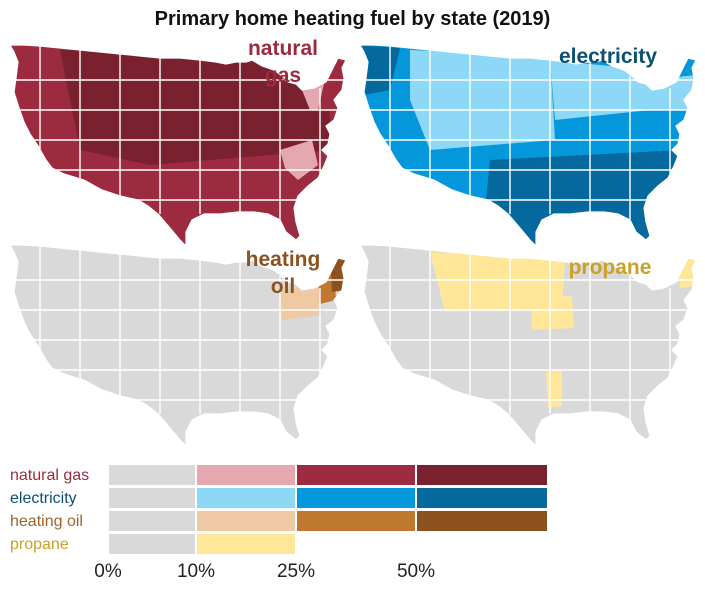  I want to click on map-label: natural, so click(283, 48).